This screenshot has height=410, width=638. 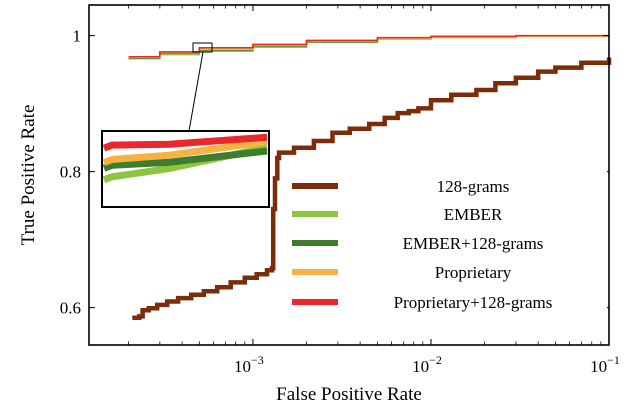 I want to click on inset-line-ember-128-grams, so click(x=185, y=159).